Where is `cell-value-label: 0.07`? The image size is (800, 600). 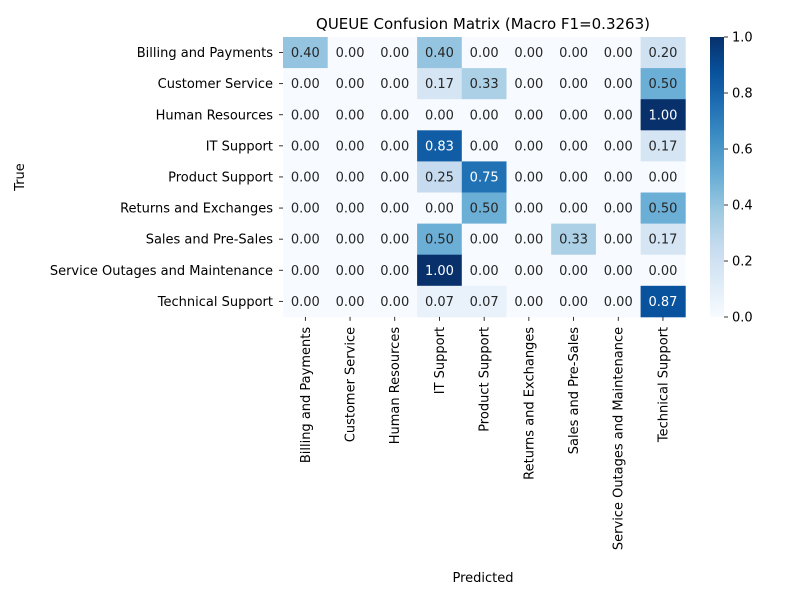 cell-value-label: 0.07 is located at coordinates (439, 302).